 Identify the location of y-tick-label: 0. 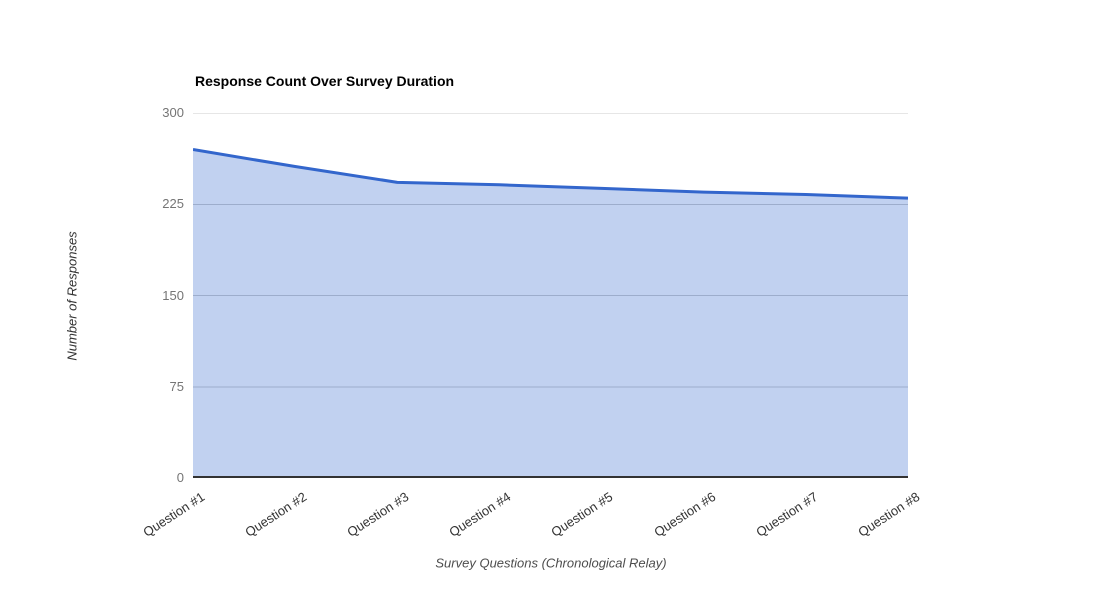
(180, 477).